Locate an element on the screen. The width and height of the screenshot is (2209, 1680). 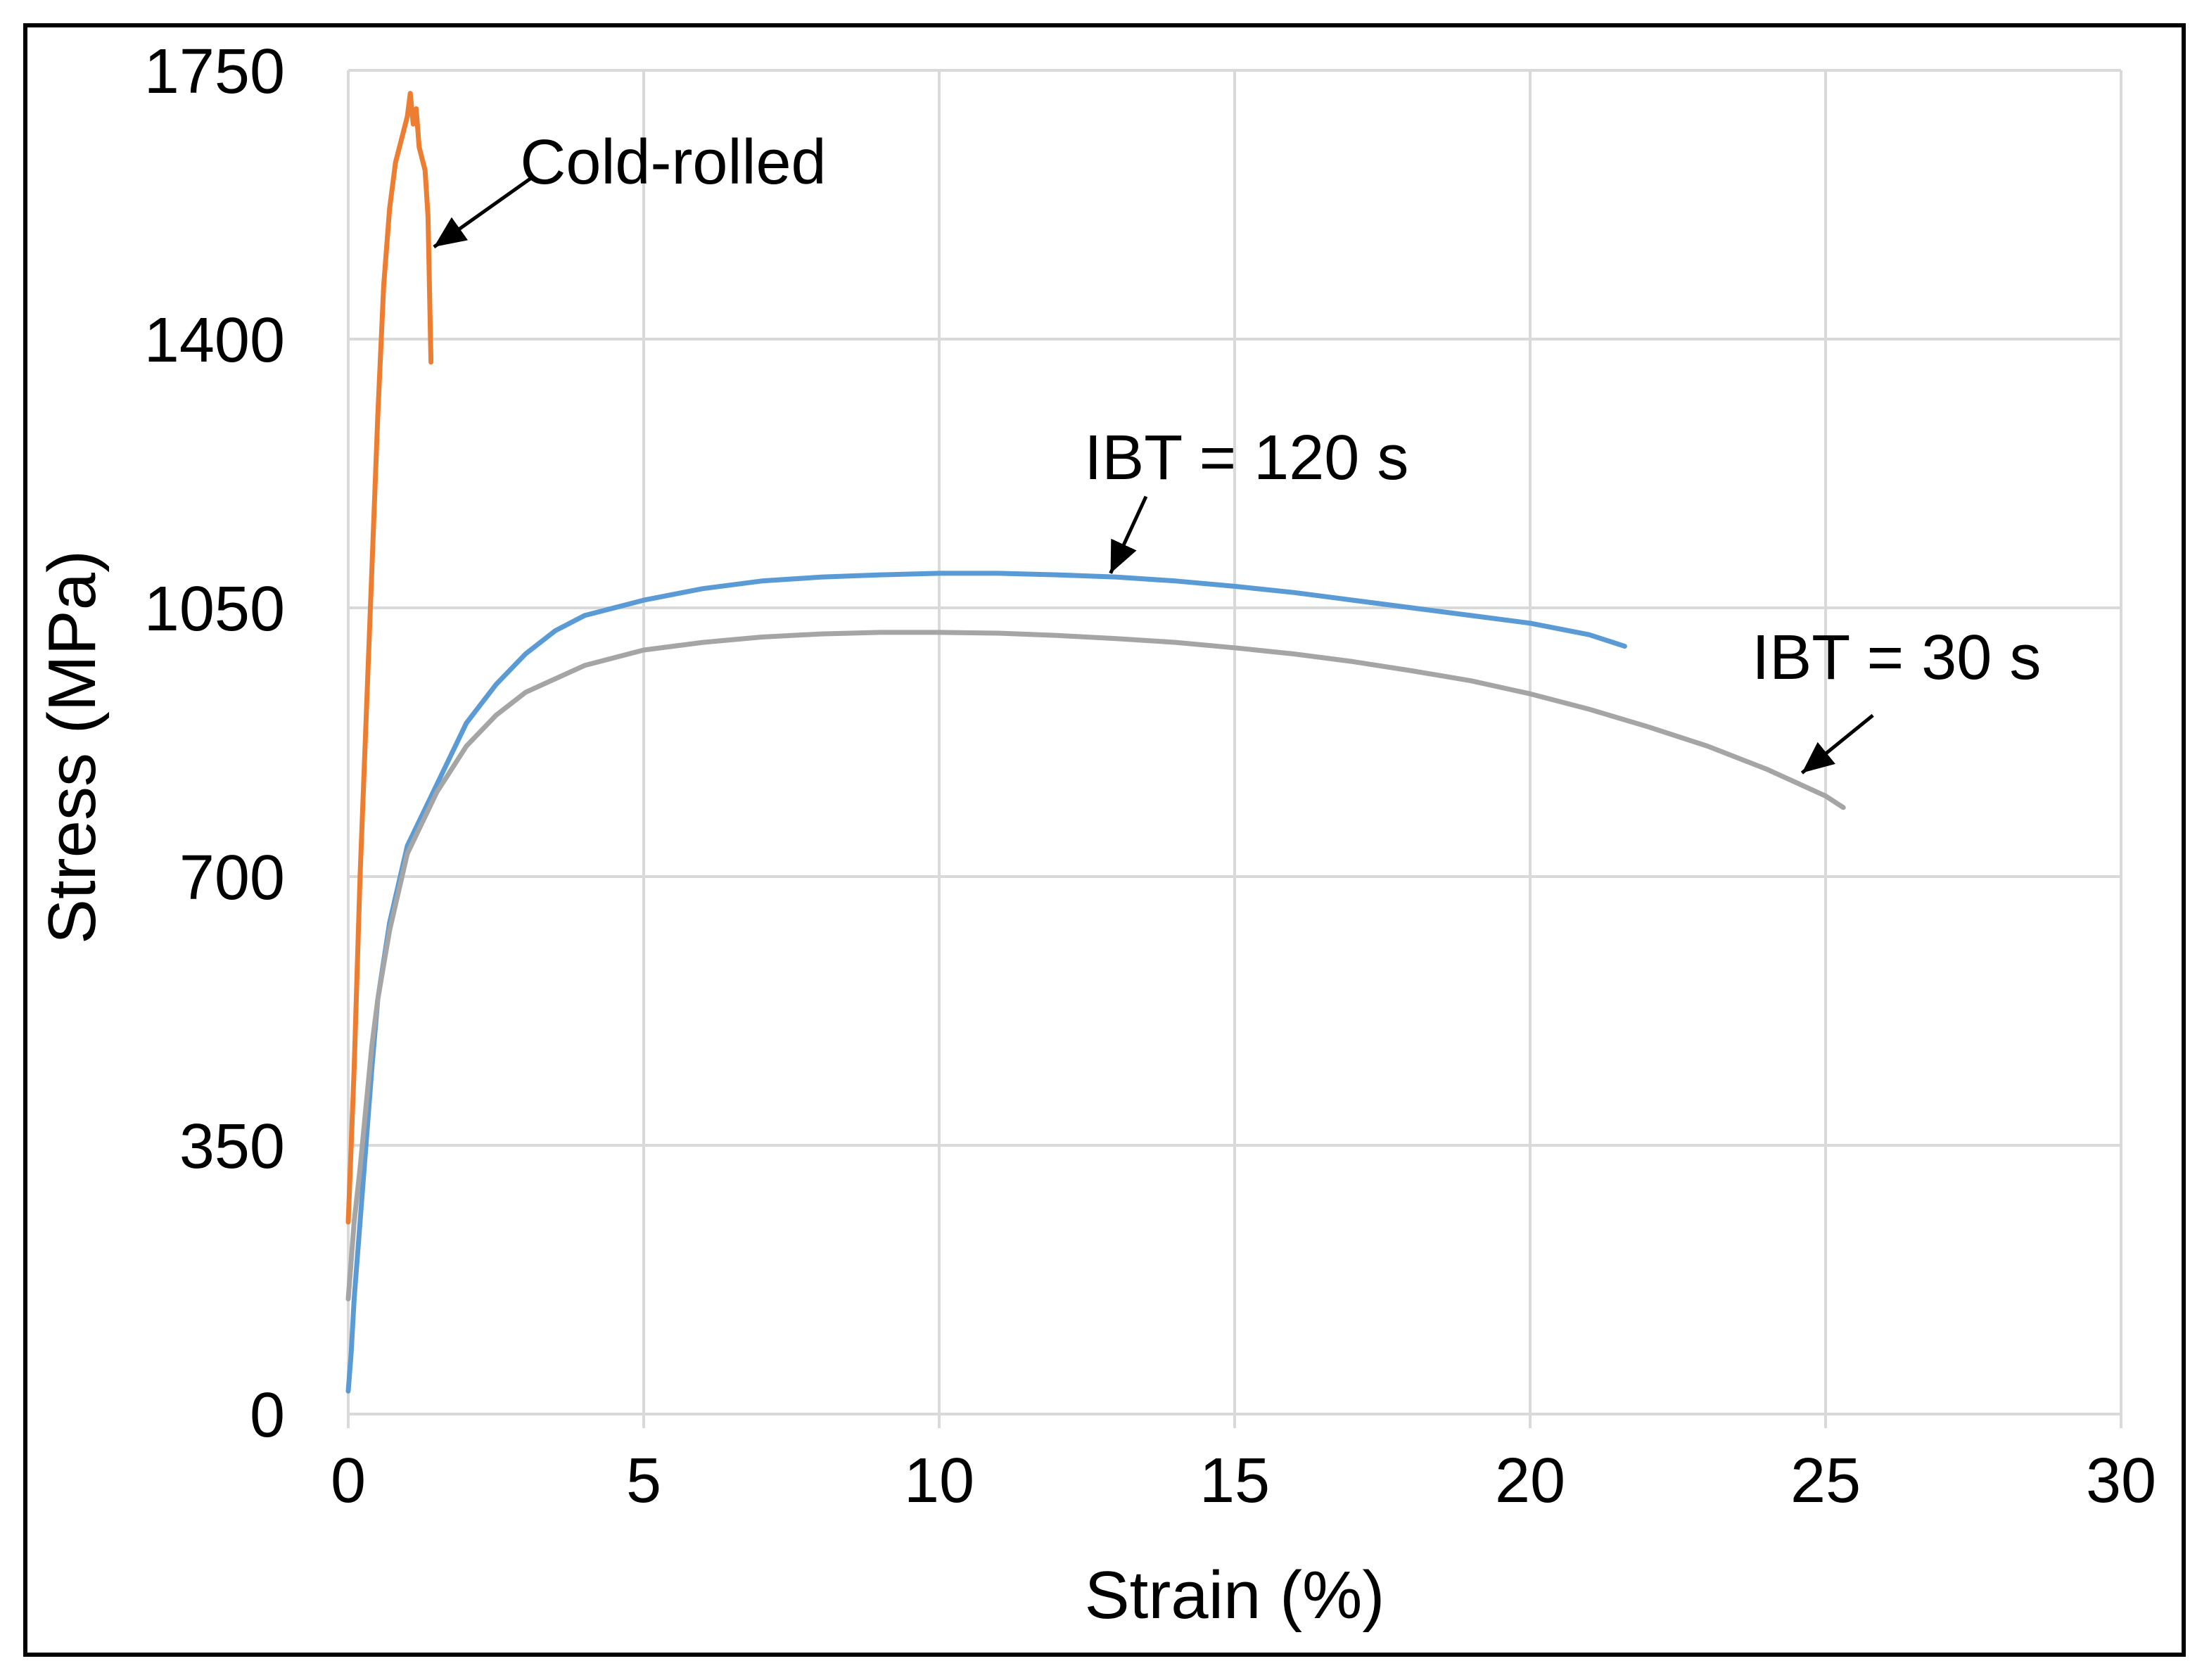
y-tick-label: 1400 is located at coordinates (215, 340).